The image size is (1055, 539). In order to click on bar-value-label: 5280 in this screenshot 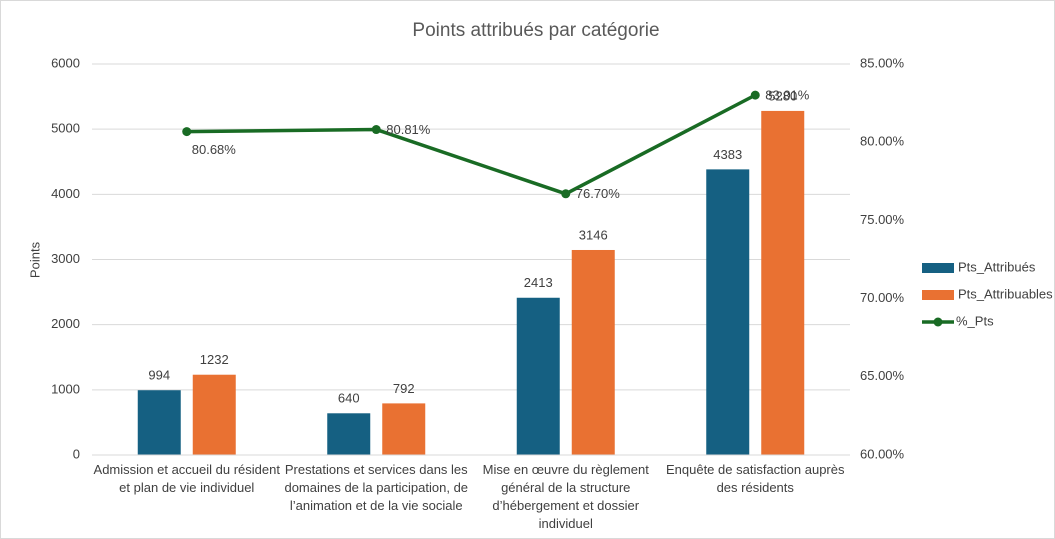, I will do `click(782, 95)`.